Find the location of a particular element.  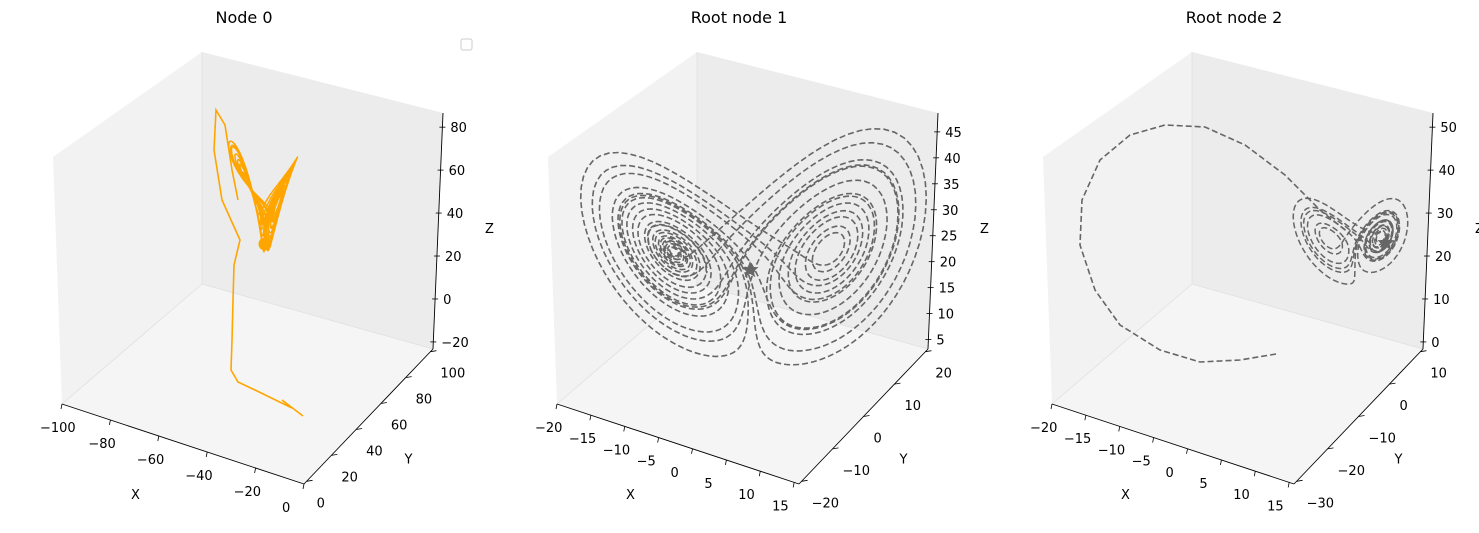

y-tick-label: −20 is located at coordinates (1351, 471).